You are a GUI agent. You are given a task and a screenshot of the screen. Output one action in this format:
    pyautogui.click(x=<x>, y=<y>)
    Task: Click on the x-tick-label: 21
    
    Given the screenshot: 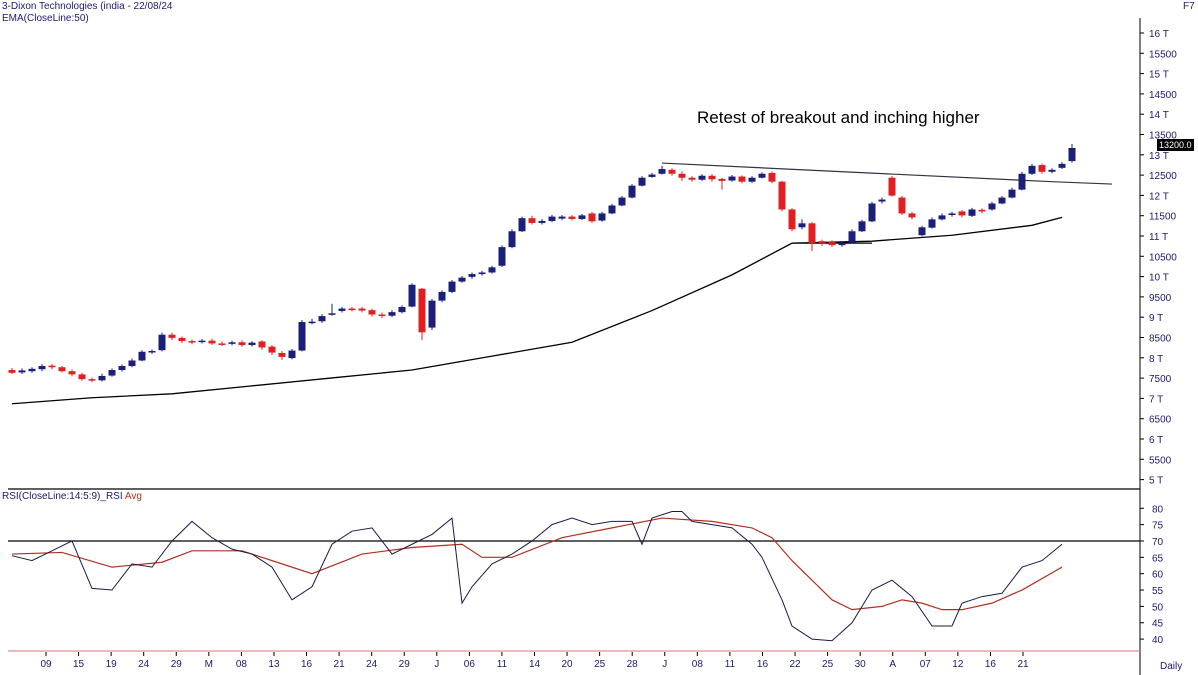 What is the action you would take?
    pyautogui.click(x=340, y=664)
    